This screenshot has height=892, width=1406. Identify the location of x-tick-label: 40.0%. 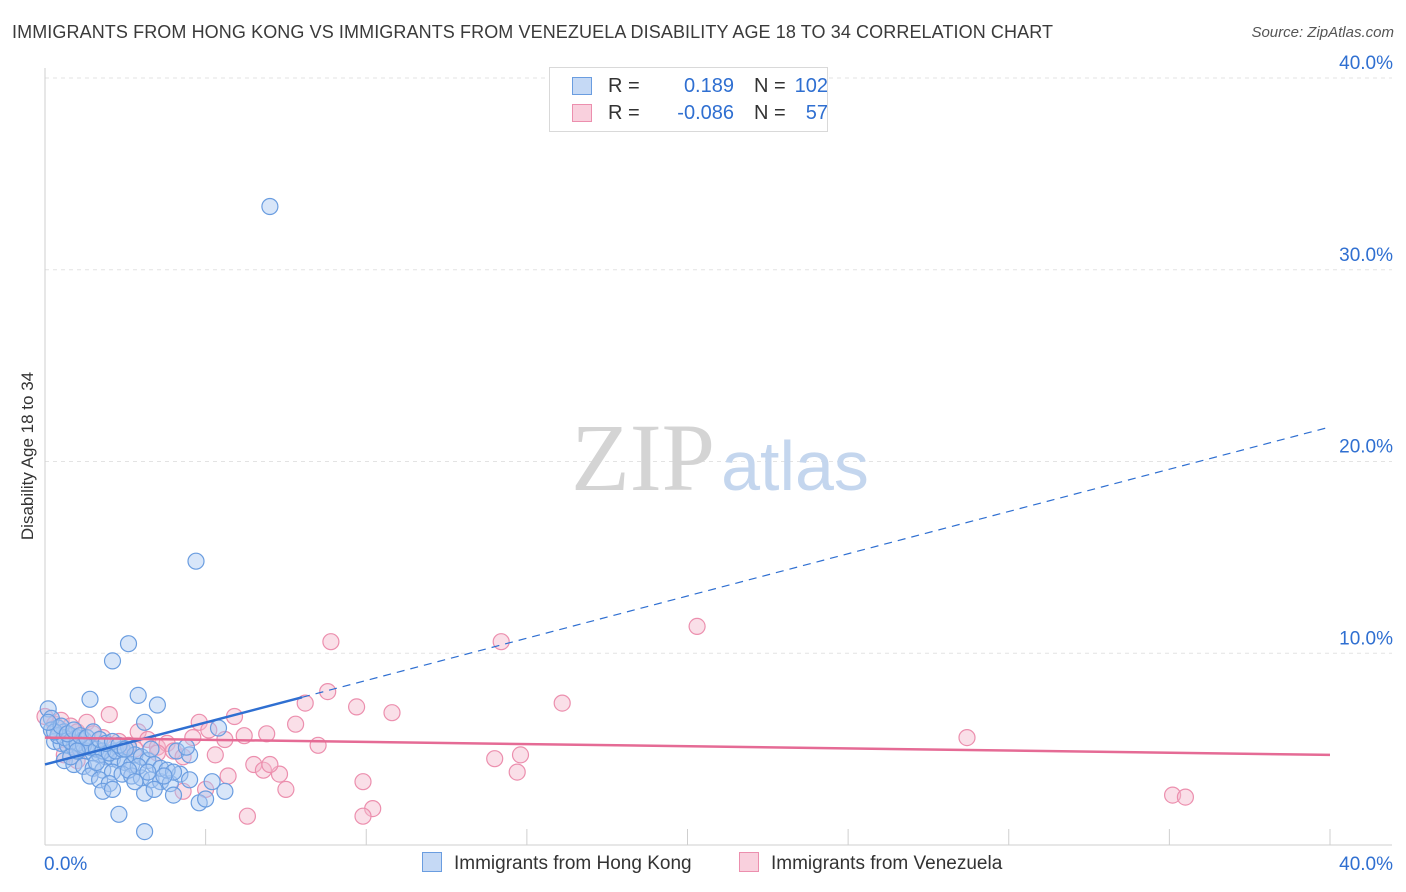
(1366, 864).